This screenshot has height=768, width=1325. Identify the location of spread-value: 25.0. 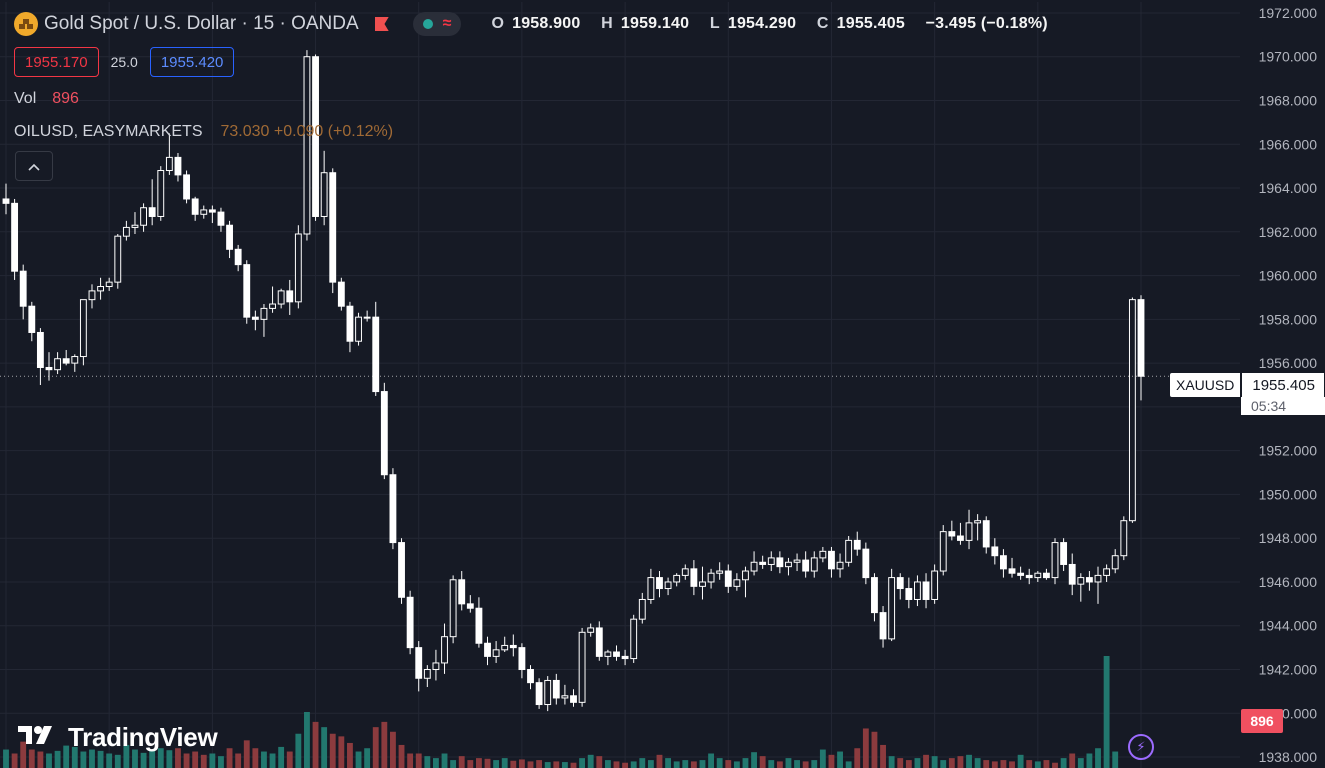
(124, 62).